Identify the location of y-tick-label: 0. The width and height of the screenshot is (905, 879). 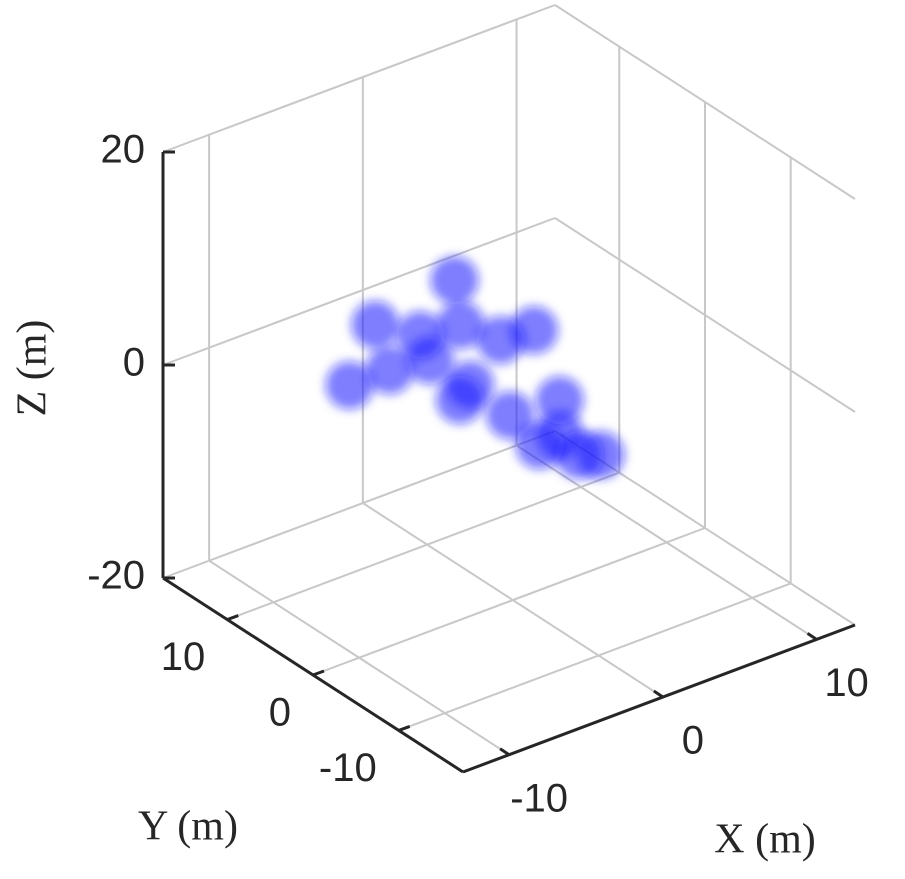
(280, 713).